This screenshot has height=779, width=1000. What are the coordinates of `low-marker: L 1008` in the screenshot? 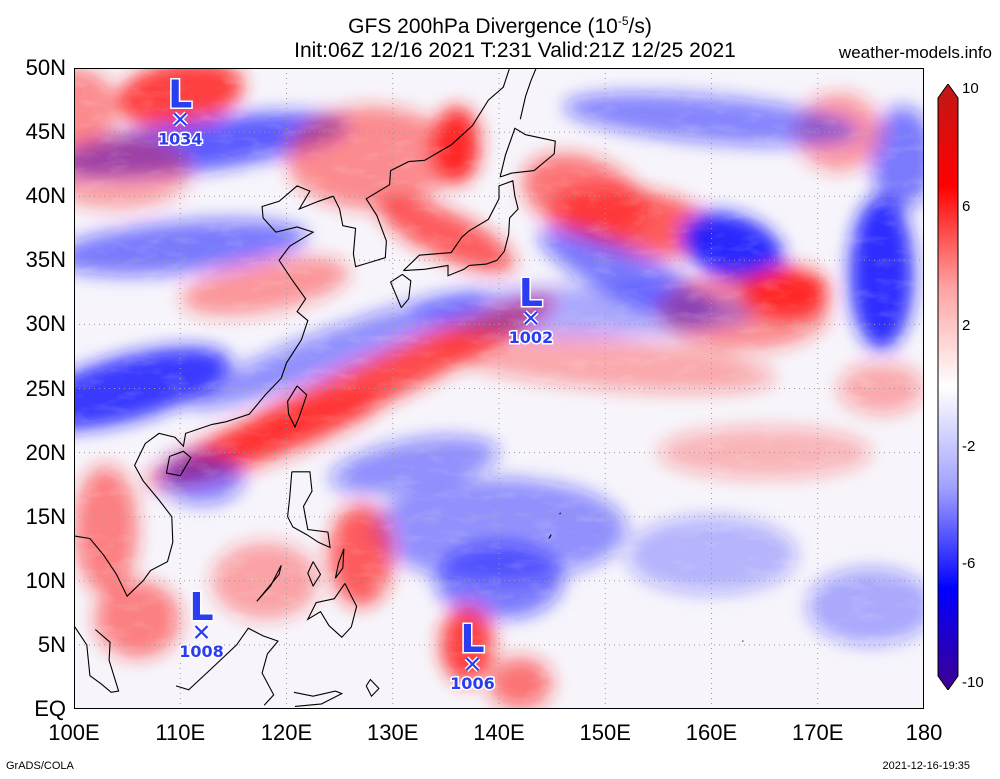 It's located at (202, 623).